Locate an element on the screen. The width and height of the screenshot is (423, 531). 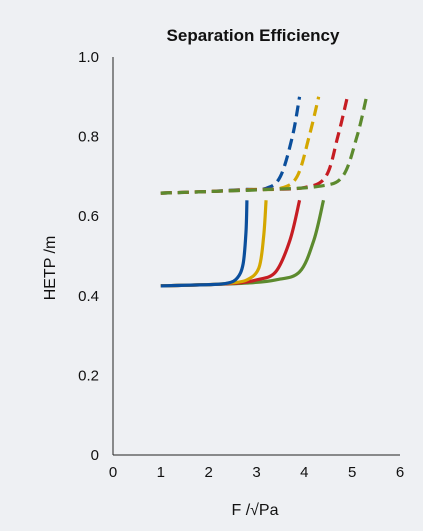
x-tick-label: 5 is located at coordinates (352, 472).